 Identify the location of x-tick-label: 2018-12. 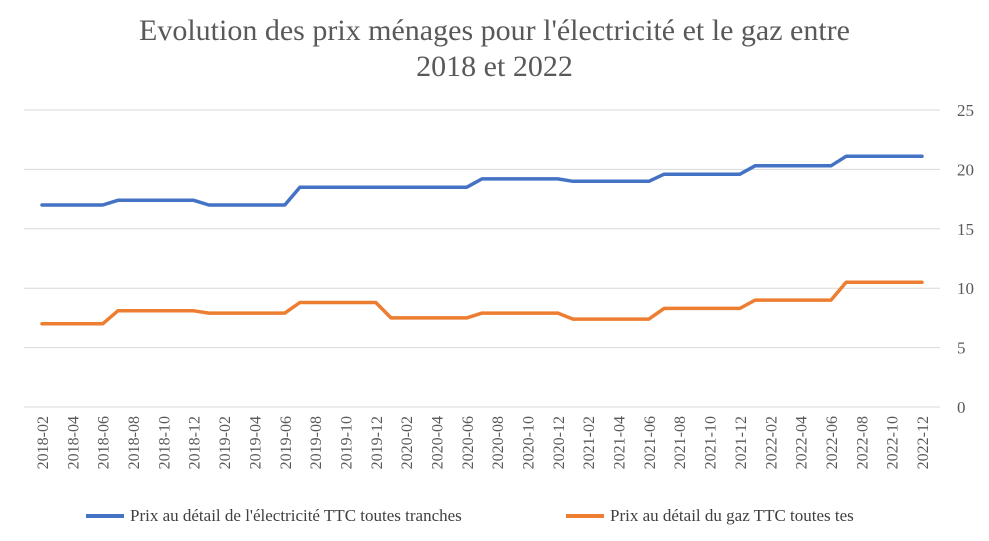
(195, 442).